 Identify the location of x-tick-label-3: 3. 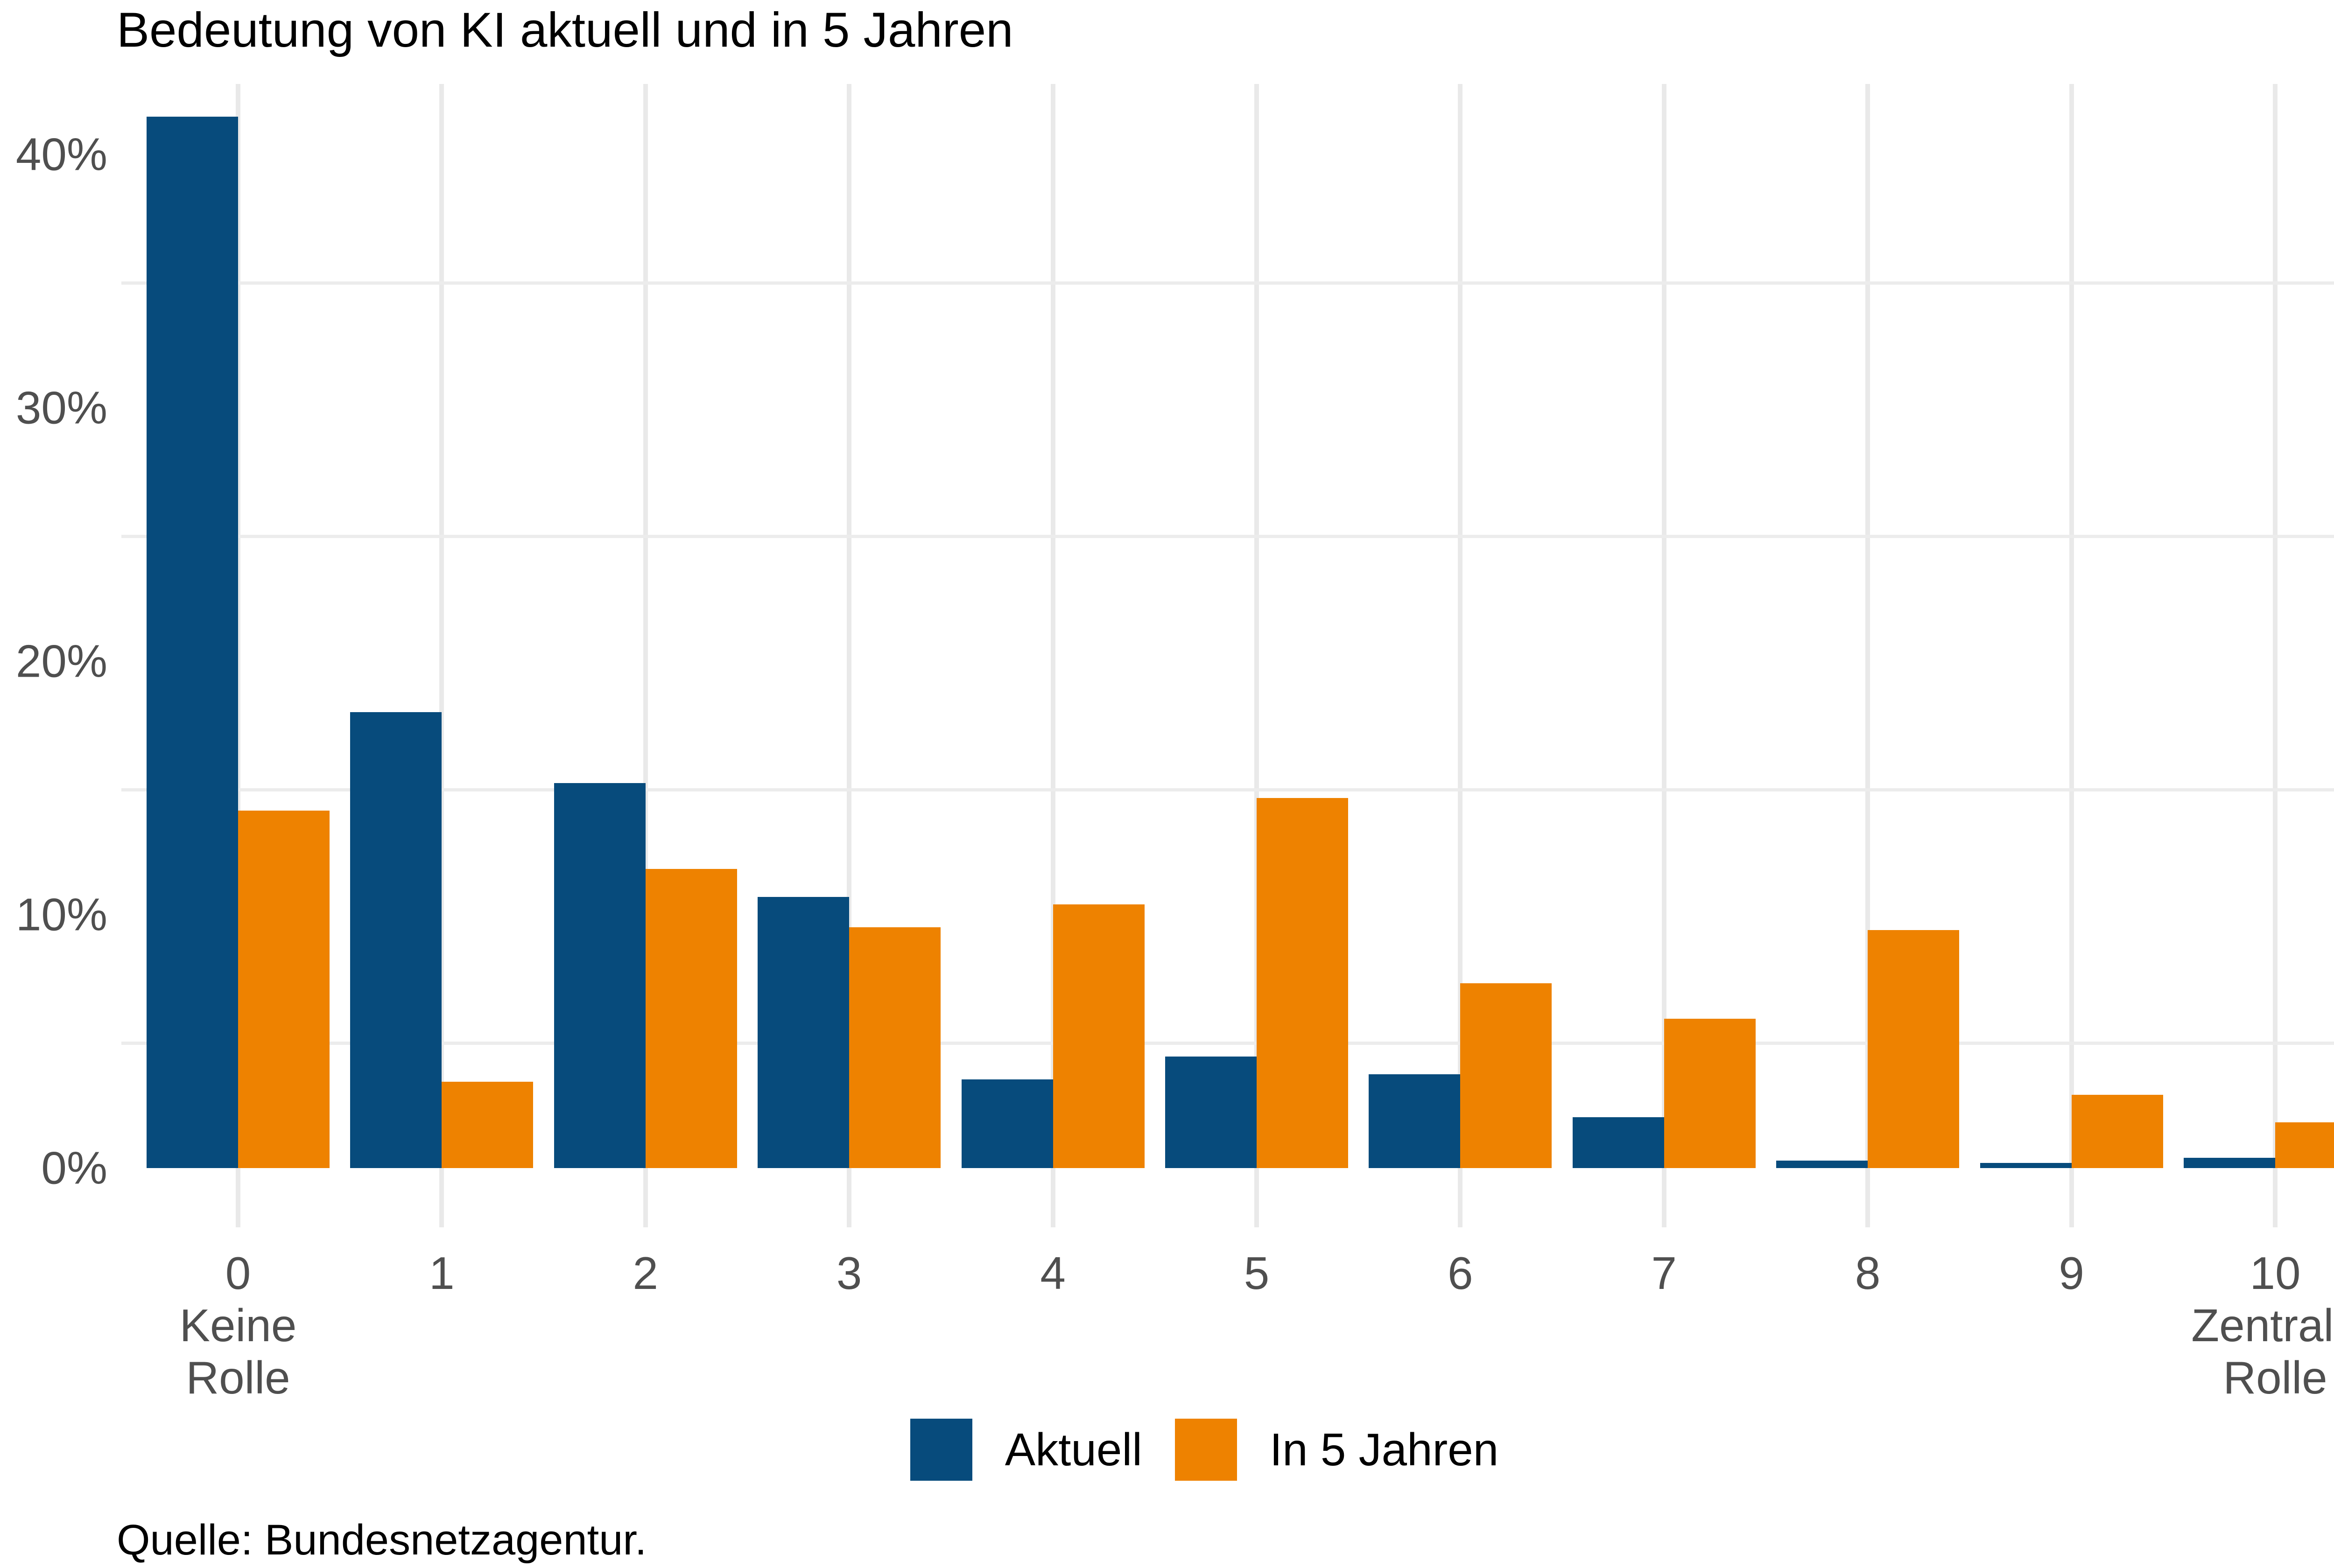
(849, 1273).